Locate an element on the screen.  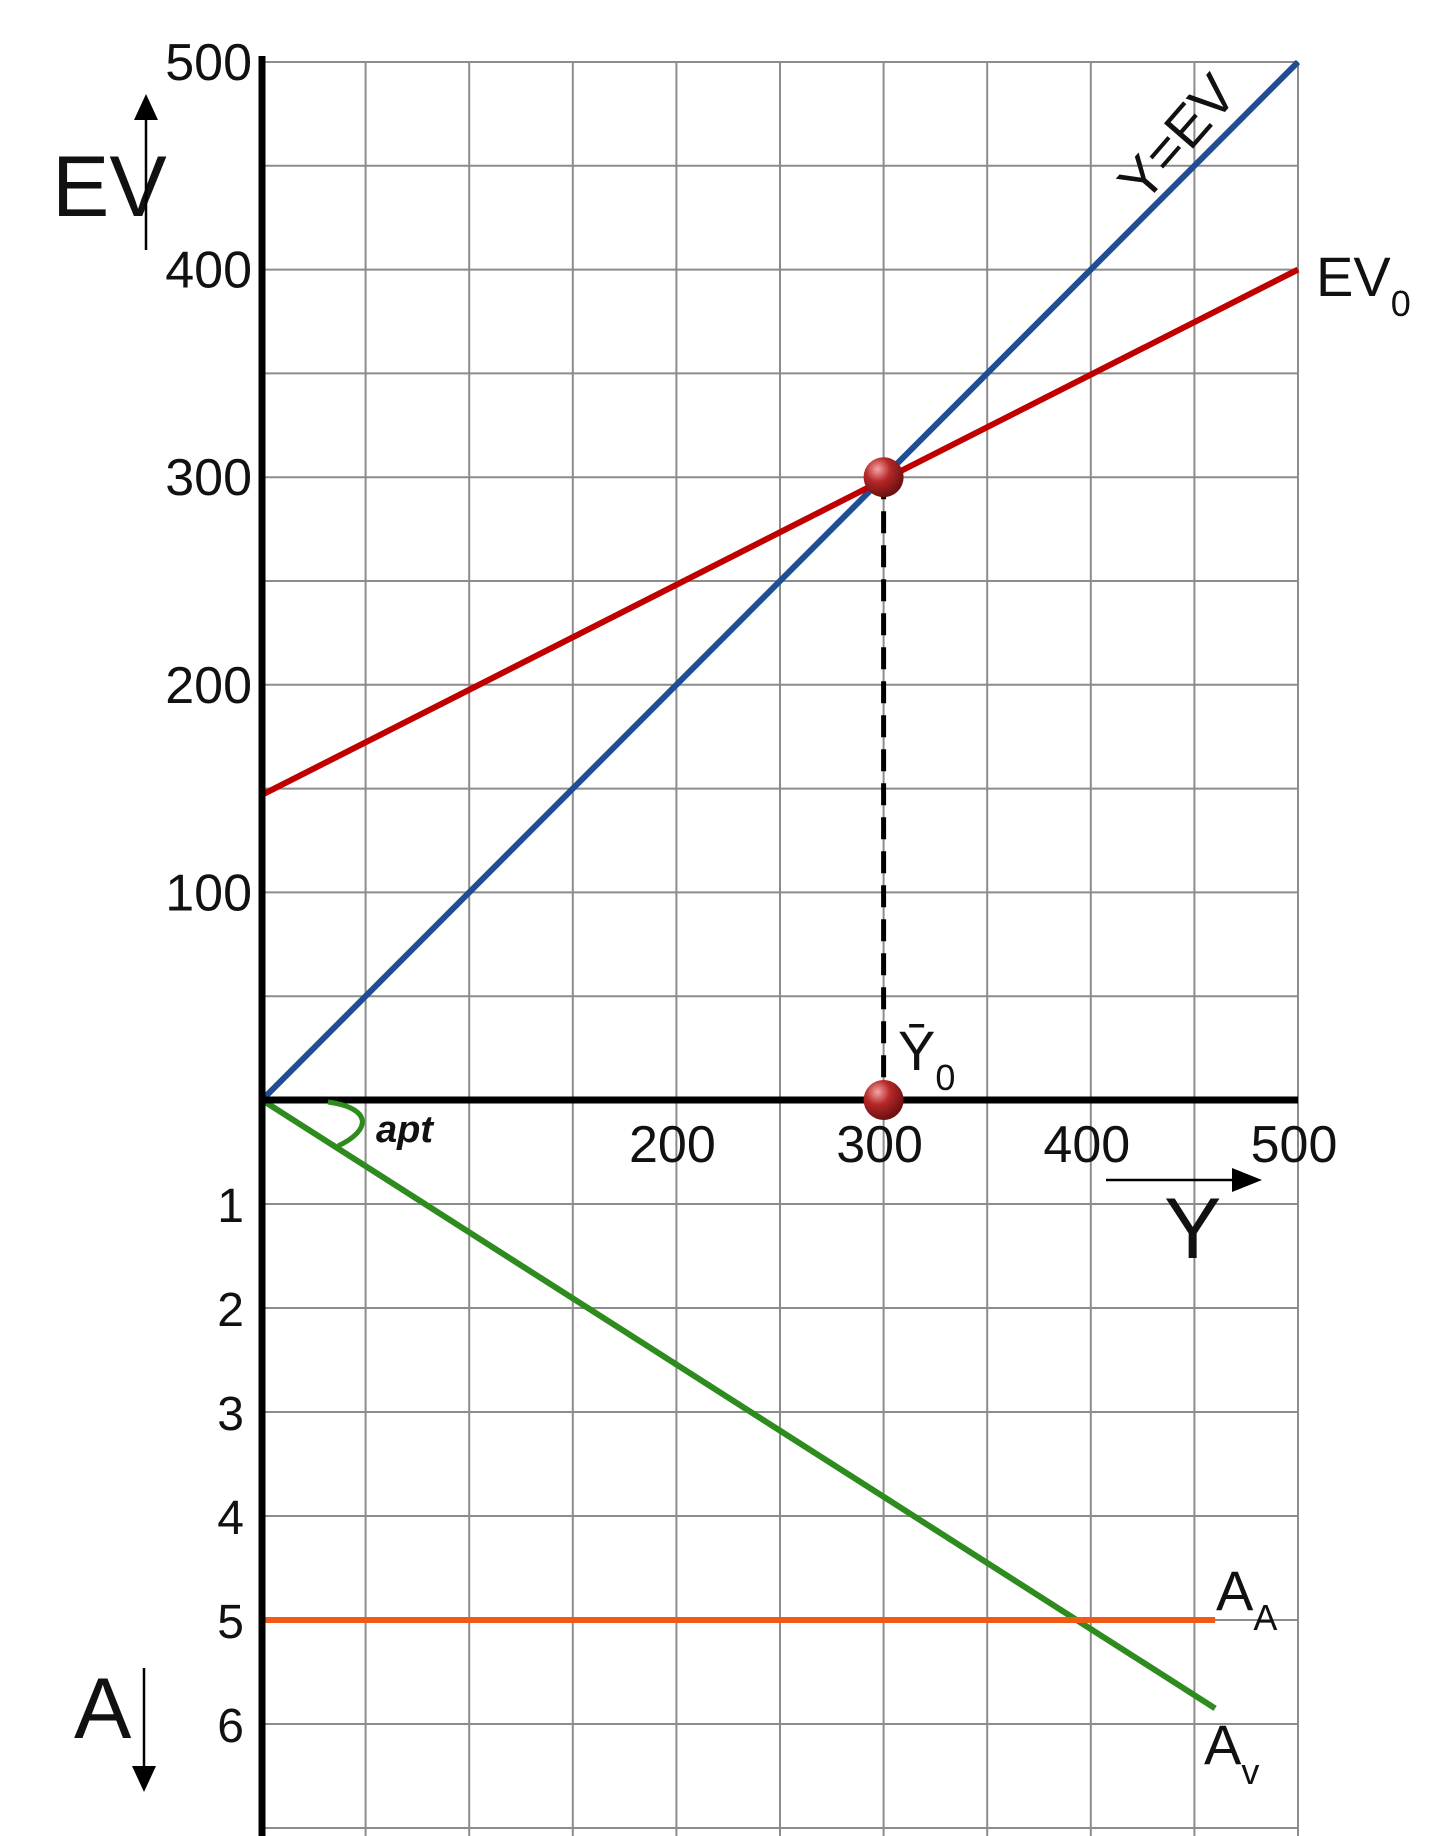
series-label-tax-a: AA is located at coordinates (1246, 1598).